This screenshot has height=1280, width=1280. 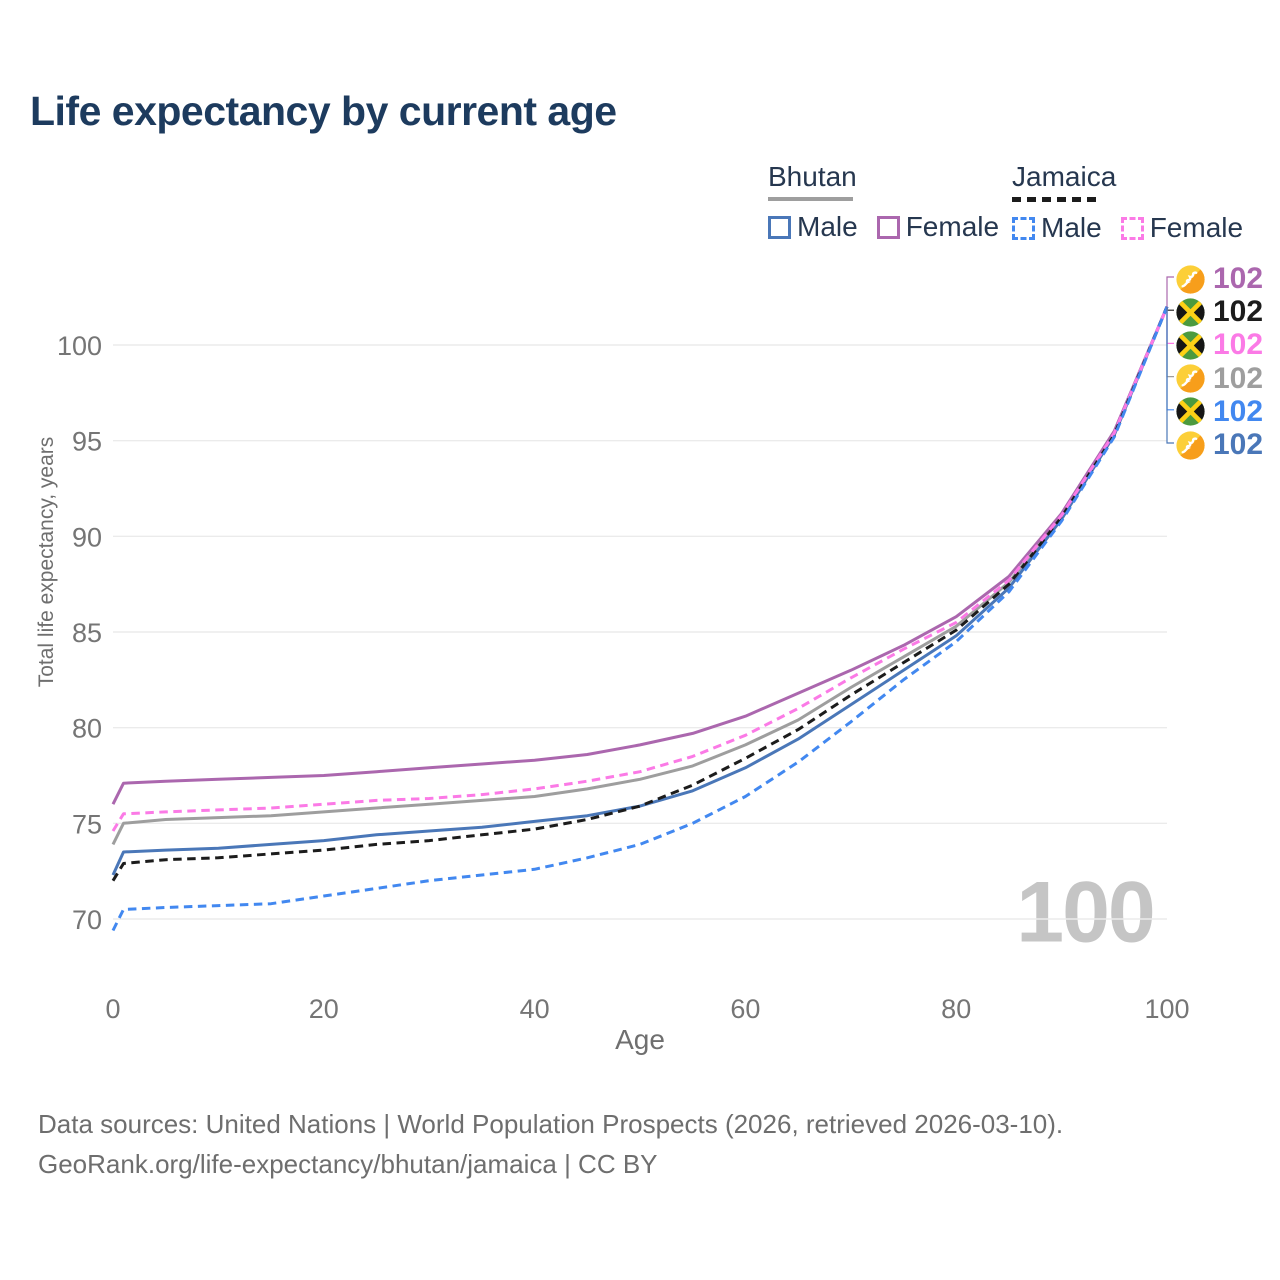 I want to click on end-label-bhutan_male: 102, so click(x=1219, y=445).